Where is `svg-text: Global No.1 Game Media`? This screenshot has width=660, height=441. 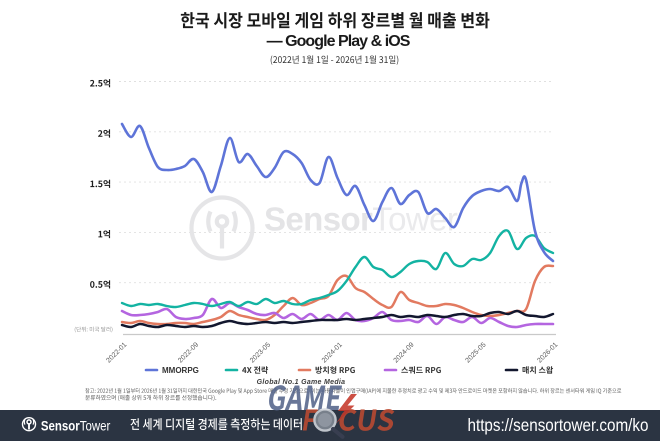
svg-text: Global No.1 Game Media is located at coordinates (301, 382).